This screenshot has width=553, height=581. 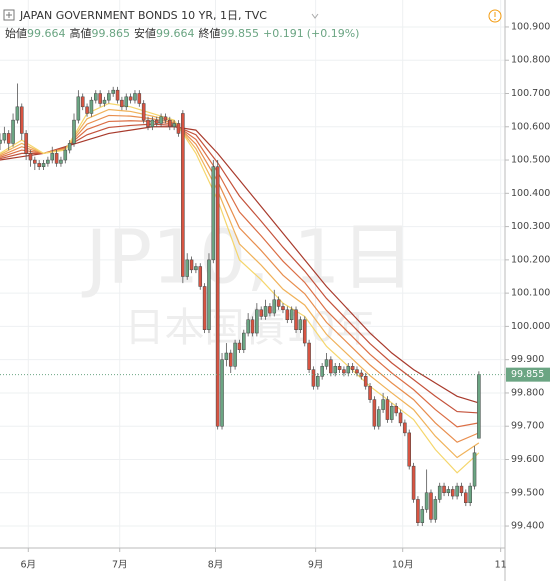 What do you see at coordinates (248, 258) in the screenshot?
I see `watermark-main: JP10, 1日` at bounding box center [248, 258].